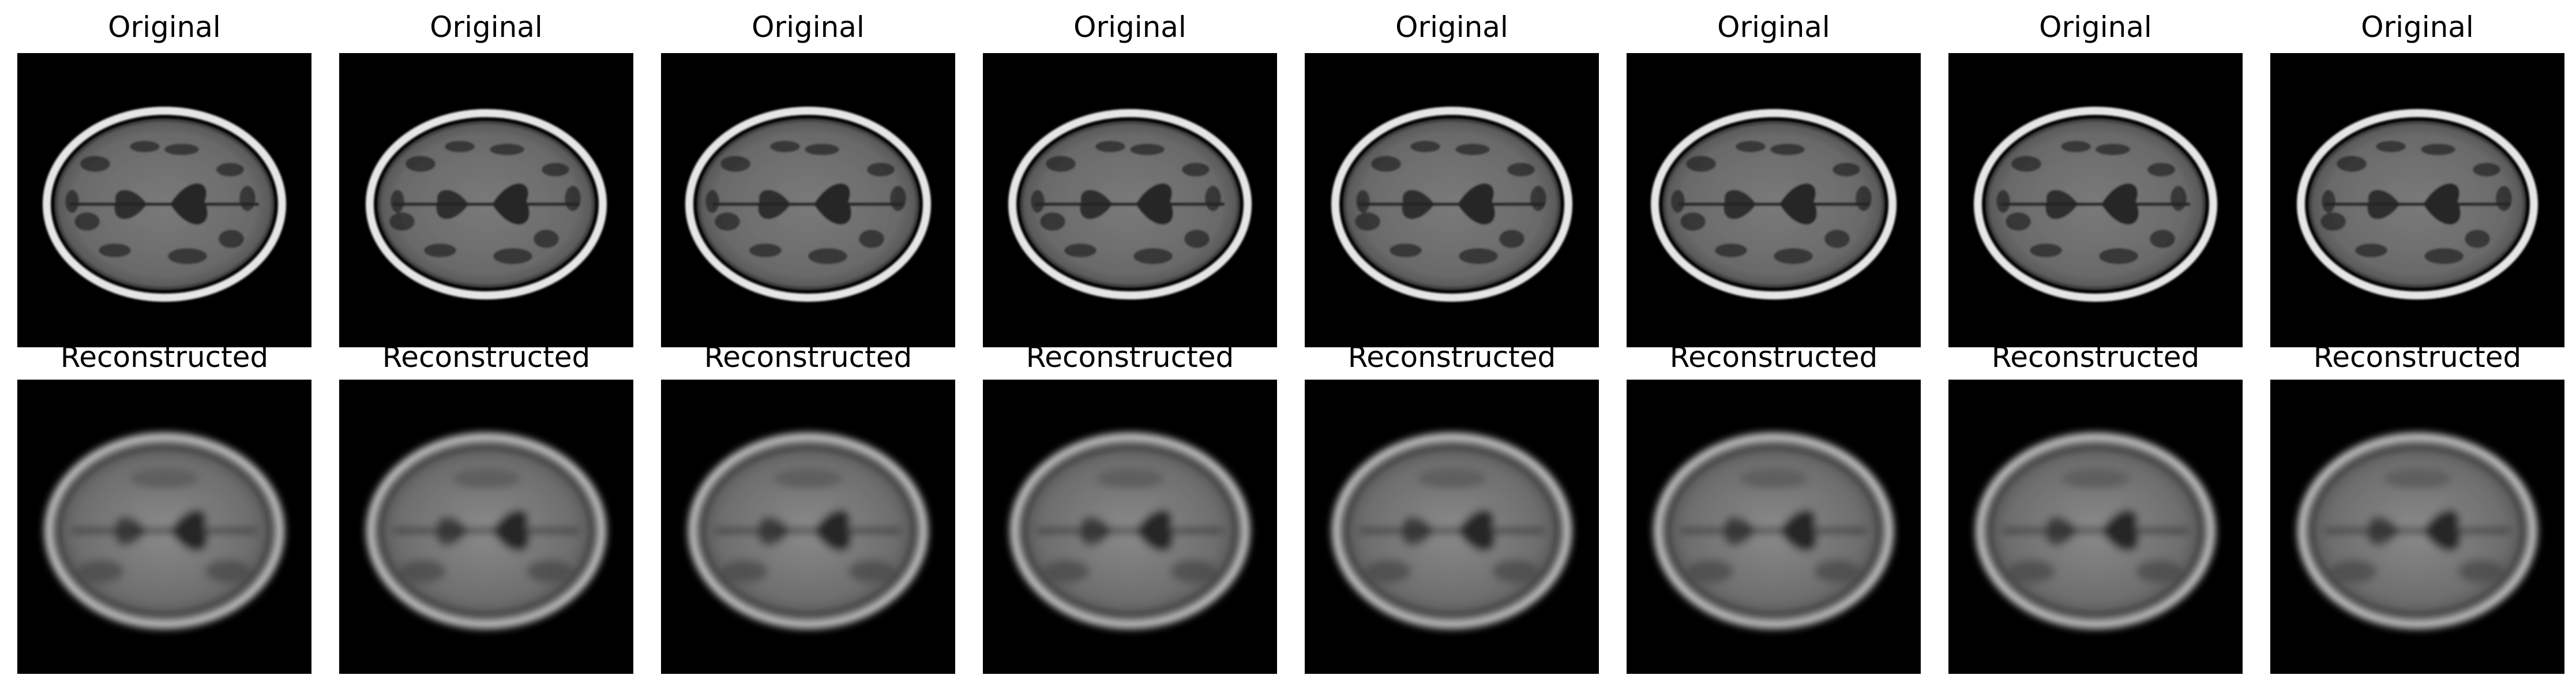 The image size is (2576, 690). I want to click on panel-title-original-1: Original, so click(164, 27).